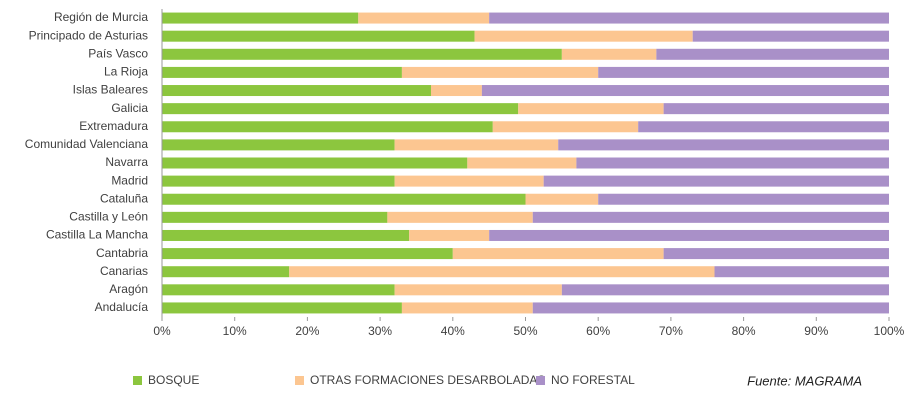 Image resolution: width=911 pixels, height=407 pixels. I want to click on x-tick-label: 0%, so click(162, 331).